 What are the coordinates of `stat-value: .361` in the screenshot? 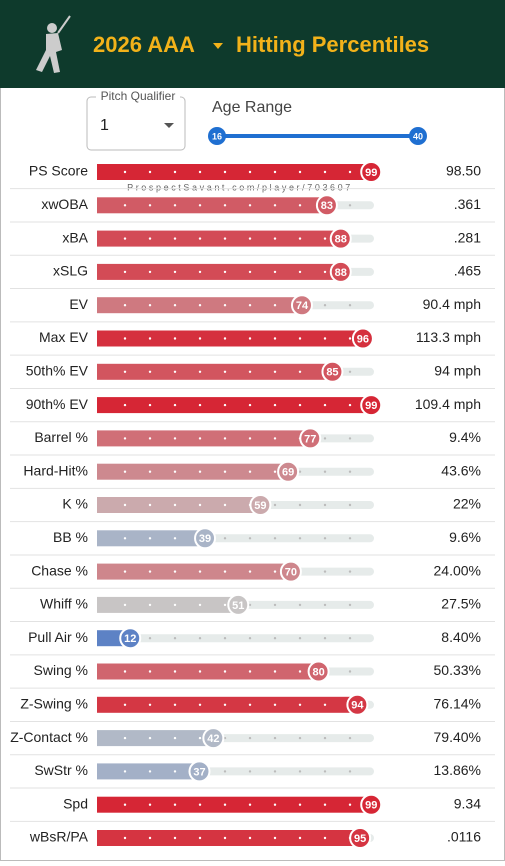 It's located at (467, 204).